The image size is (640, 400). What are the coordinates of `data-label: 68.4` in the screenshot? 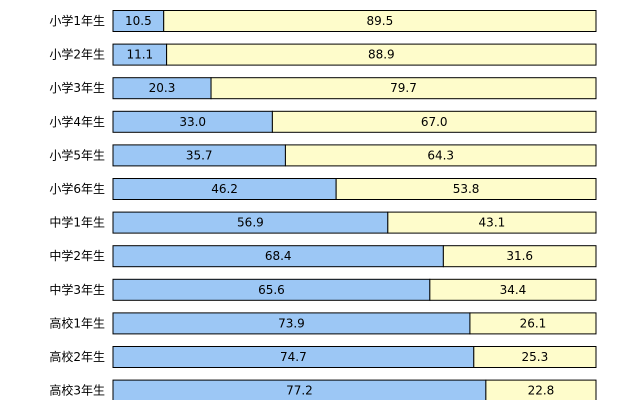 It's located at (278, 256).